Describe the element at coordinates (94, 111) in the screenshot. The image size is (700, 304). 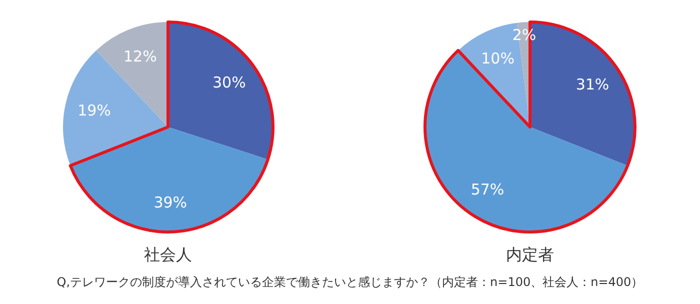
I see `data-label: 19%` at that location.